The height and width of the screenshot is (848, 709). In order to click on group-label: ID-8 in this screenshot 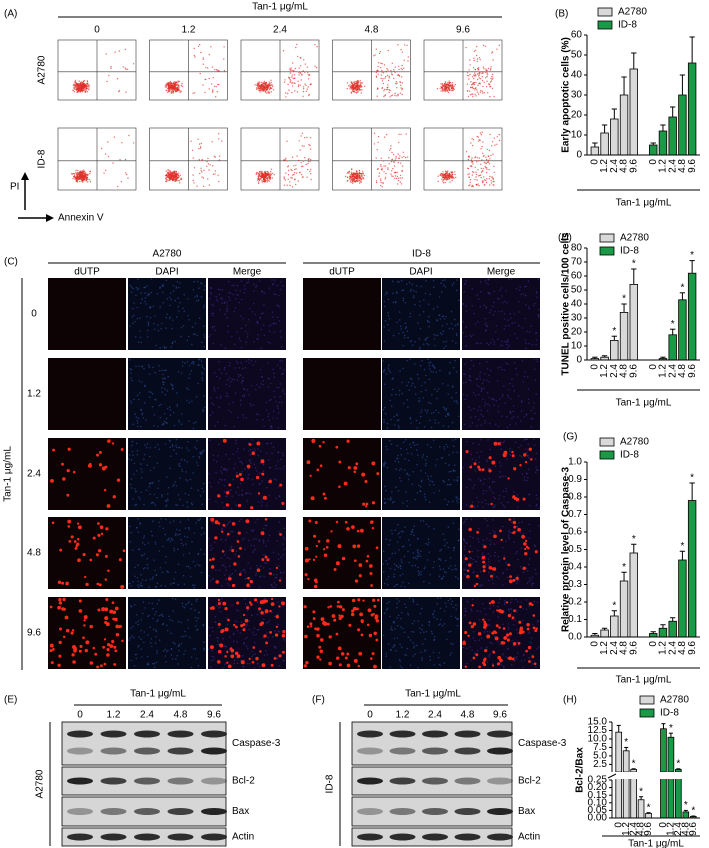, I will do `click(421, 254)`.